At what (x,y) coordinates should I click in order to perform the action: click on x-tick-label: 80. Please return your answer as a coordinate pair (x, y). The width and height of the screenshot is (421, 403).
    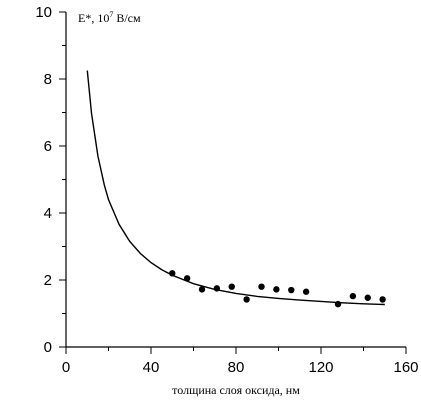
    Looking at the image, I should click on (236, 367).